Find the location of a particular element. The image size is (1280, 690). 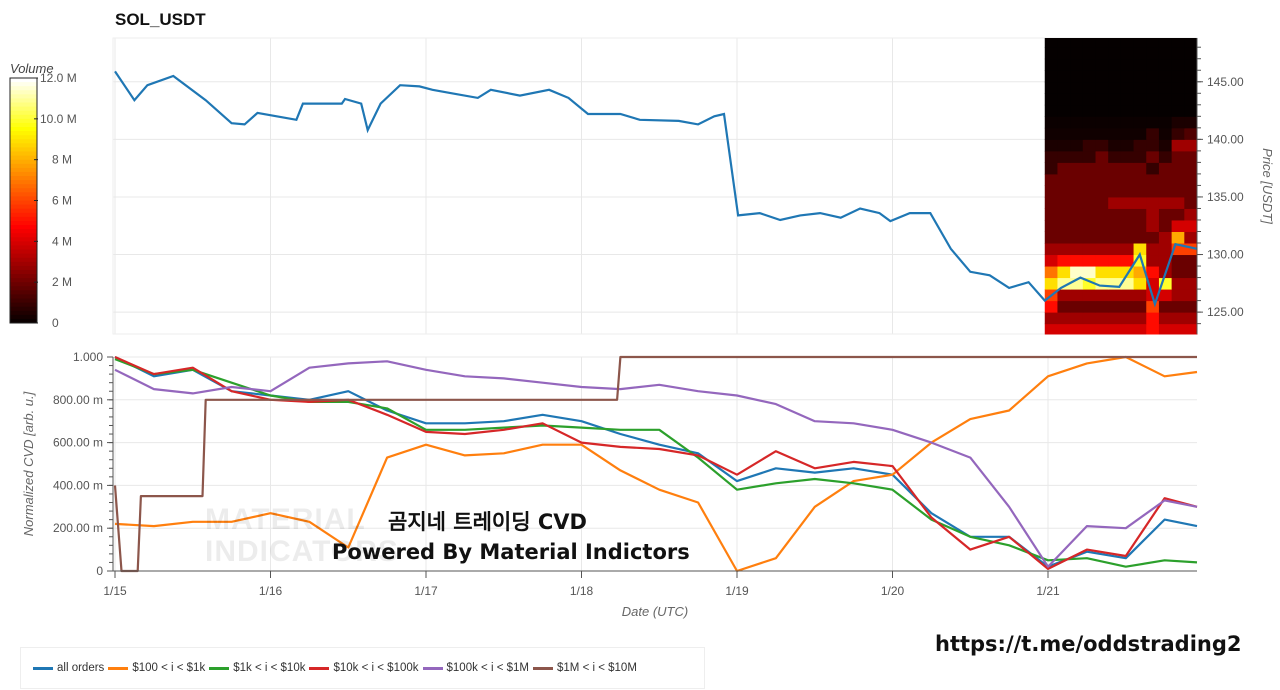

legend-item-100-1k: $100 < i < $1k is located at coordinates (156, 668).